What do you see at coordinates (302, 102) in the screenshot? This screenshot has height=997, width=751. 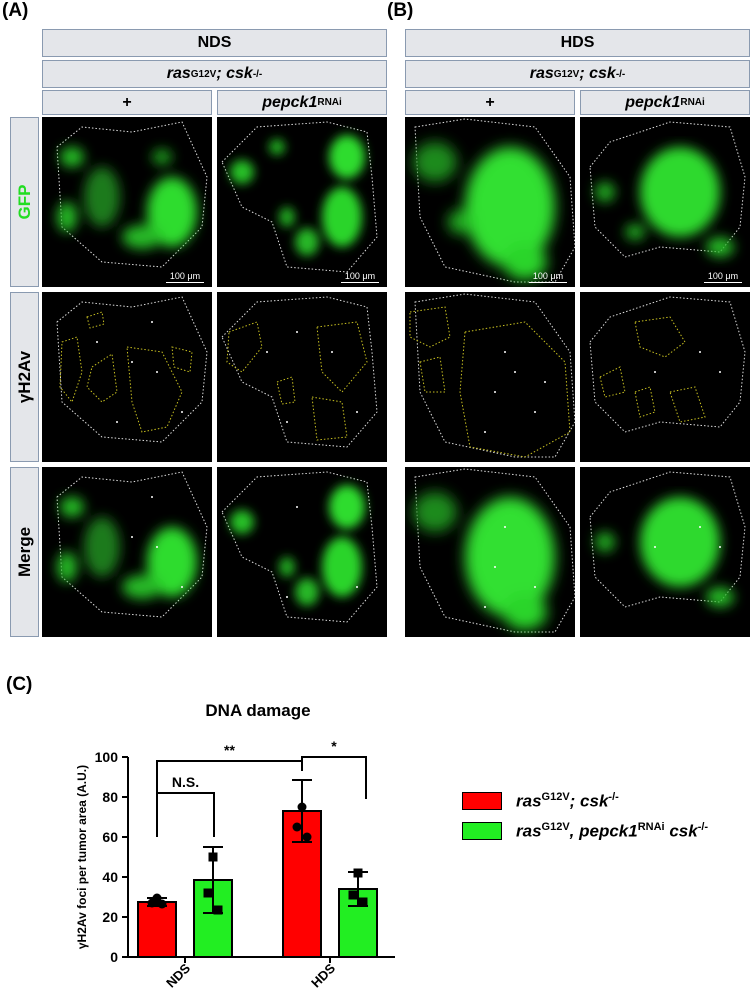 I see `header-rnai-nds: pepck1 RNAi` at bounding box center [302, 102].